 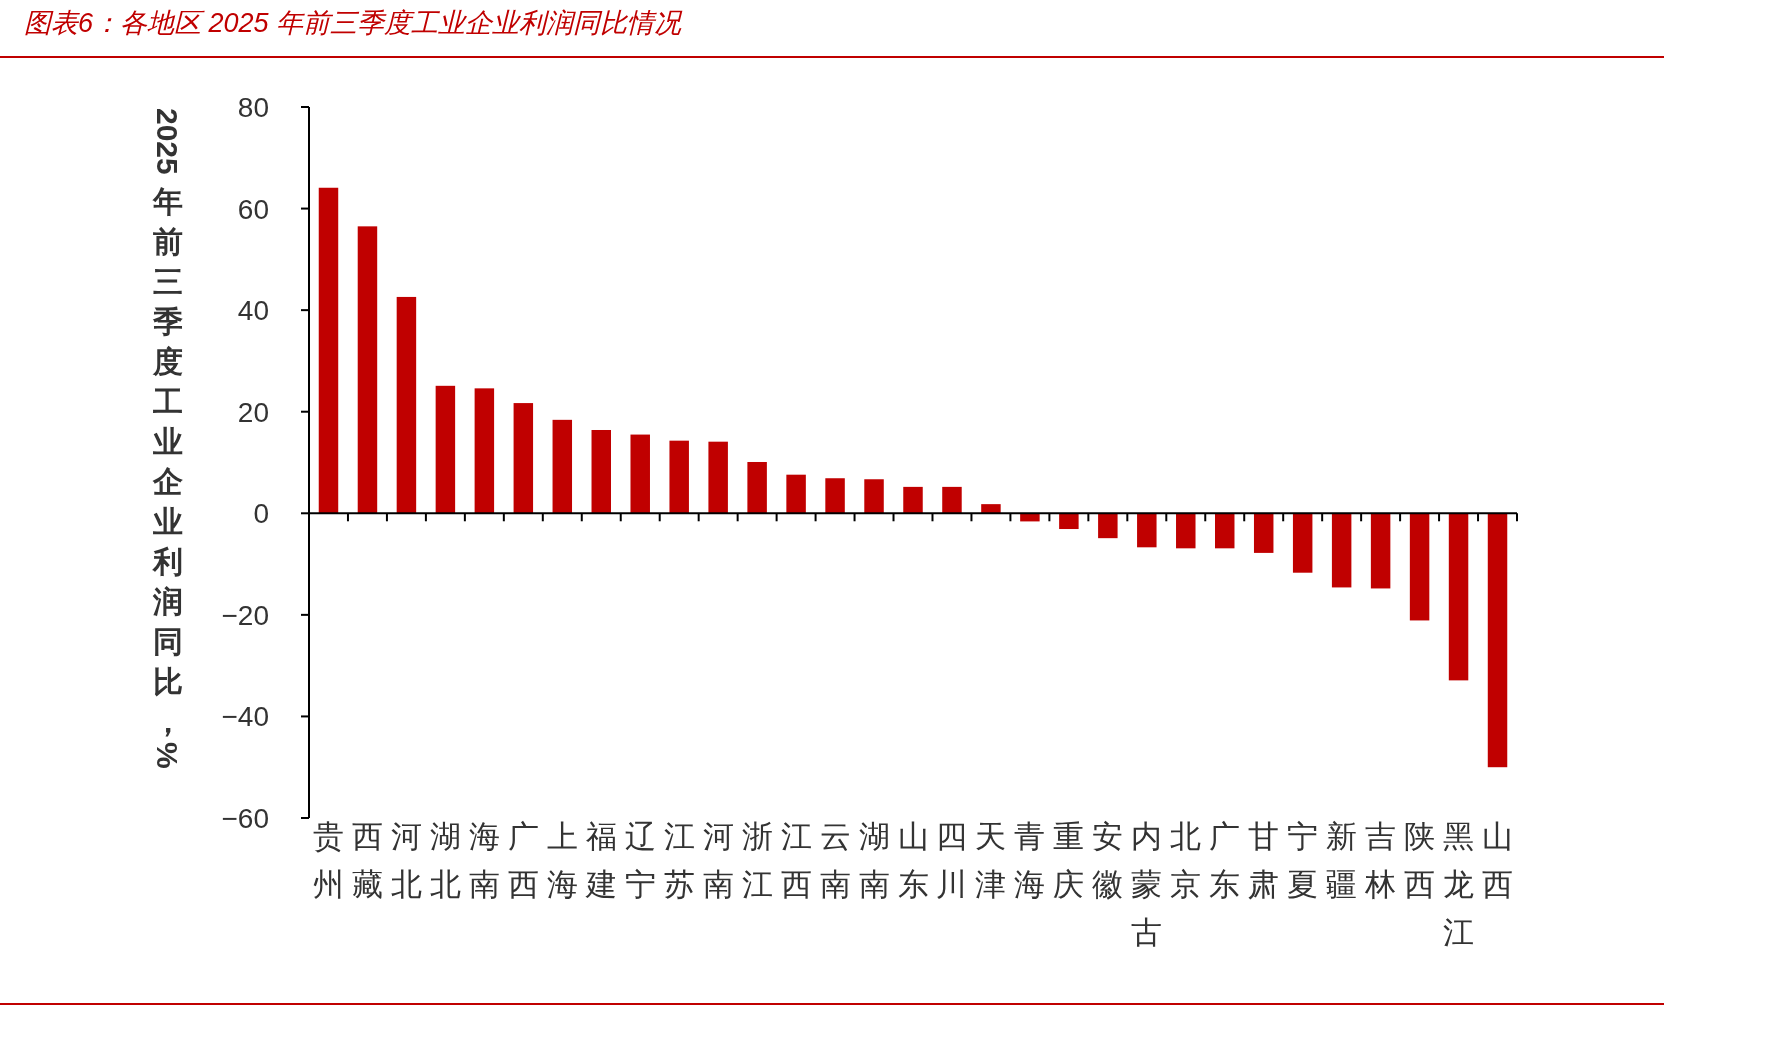 I want to click on x-tick-label: 青海, so click(x=1030, y=860).